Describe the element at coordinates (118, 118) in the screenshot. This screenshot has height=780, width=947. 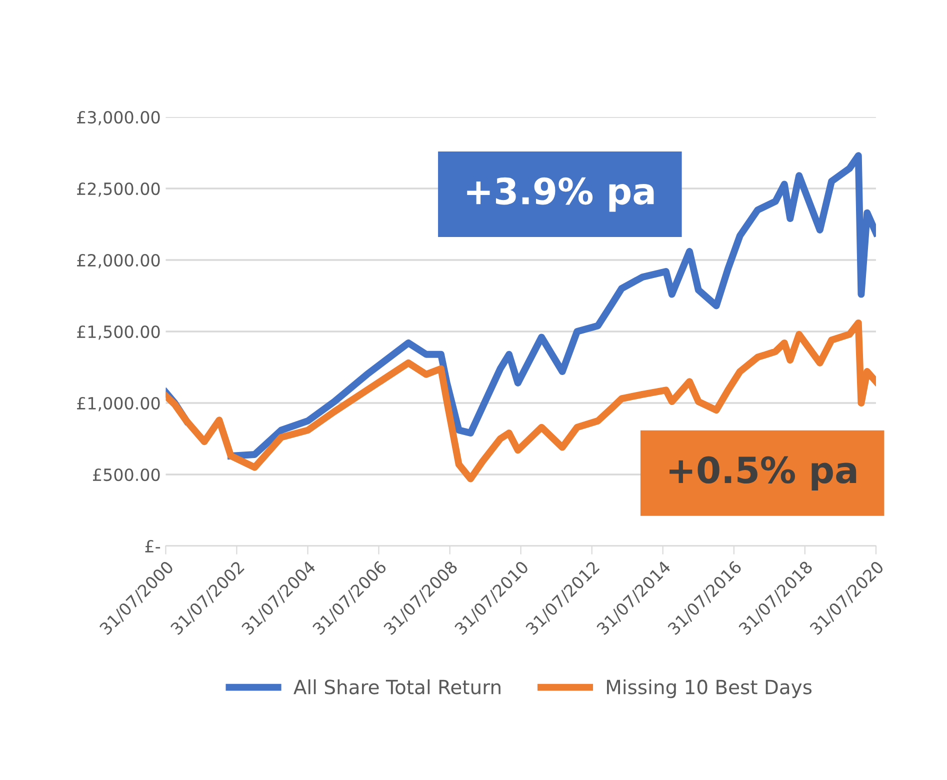
I see `y-tick-label: £3,000.00` at that location.